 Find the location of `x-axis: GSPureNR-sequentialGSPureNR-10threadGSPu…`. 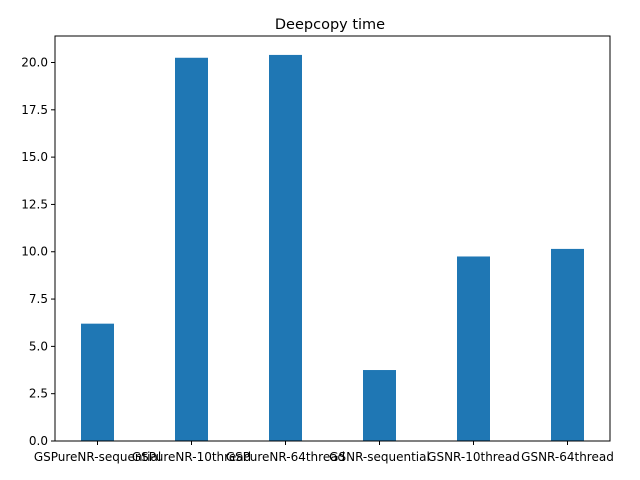

x-axis: GSPureNR-sequentialGSPureNR-10threadGSPu… is located at coordinates (324, 452).